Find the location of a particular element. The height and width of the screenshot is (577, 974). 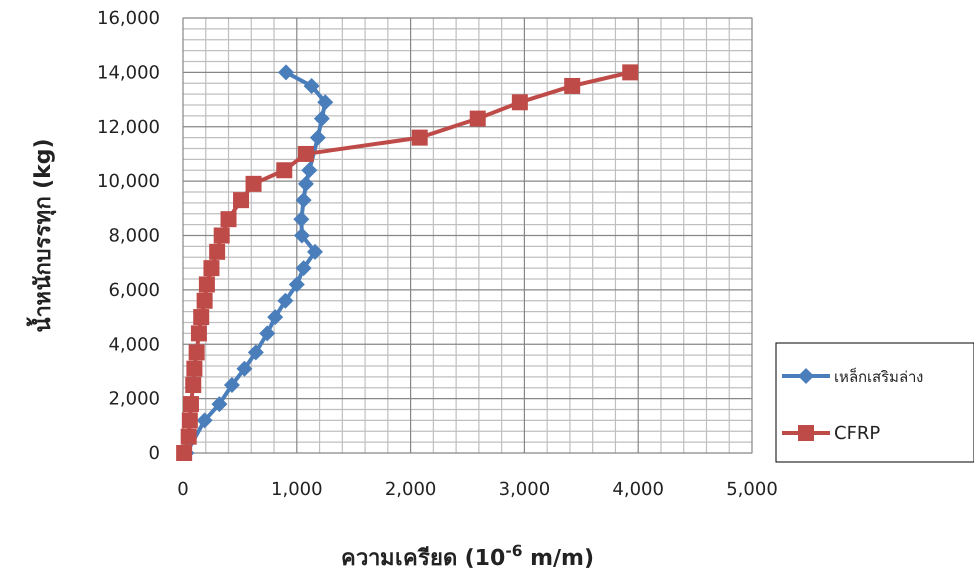

y-tick-label: 4,000 is located at coordinates (134, 345).